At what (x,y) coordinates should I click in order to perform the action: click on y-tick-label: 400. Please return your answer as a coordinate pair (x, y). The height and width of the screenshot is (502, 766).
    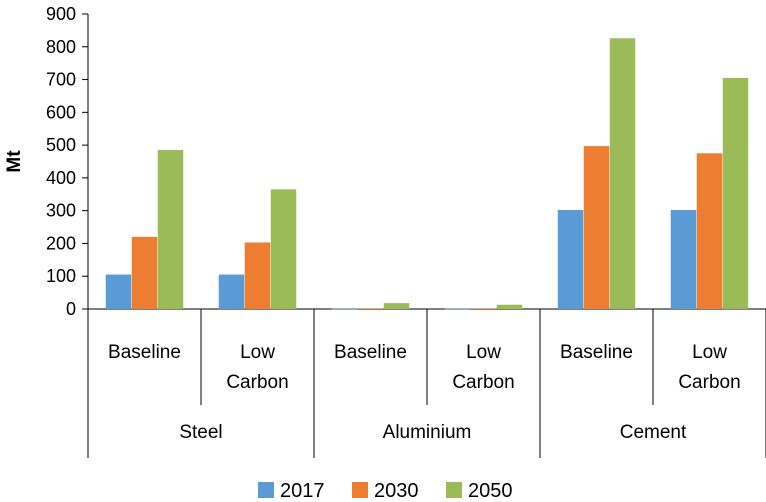
    Looking at the image, I should click on (61, 178).